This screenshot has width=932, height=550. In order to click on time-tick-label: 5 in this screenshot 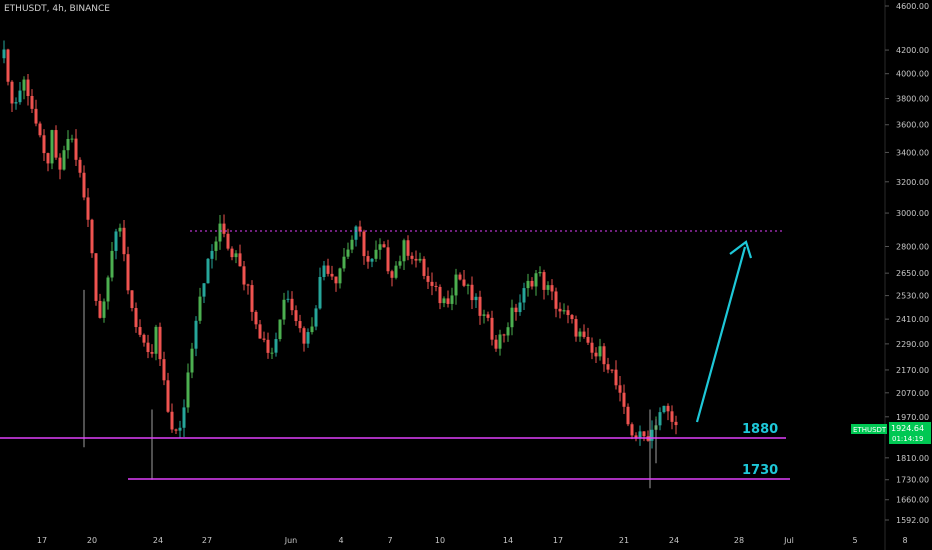, I will do `click(854, 540)`.